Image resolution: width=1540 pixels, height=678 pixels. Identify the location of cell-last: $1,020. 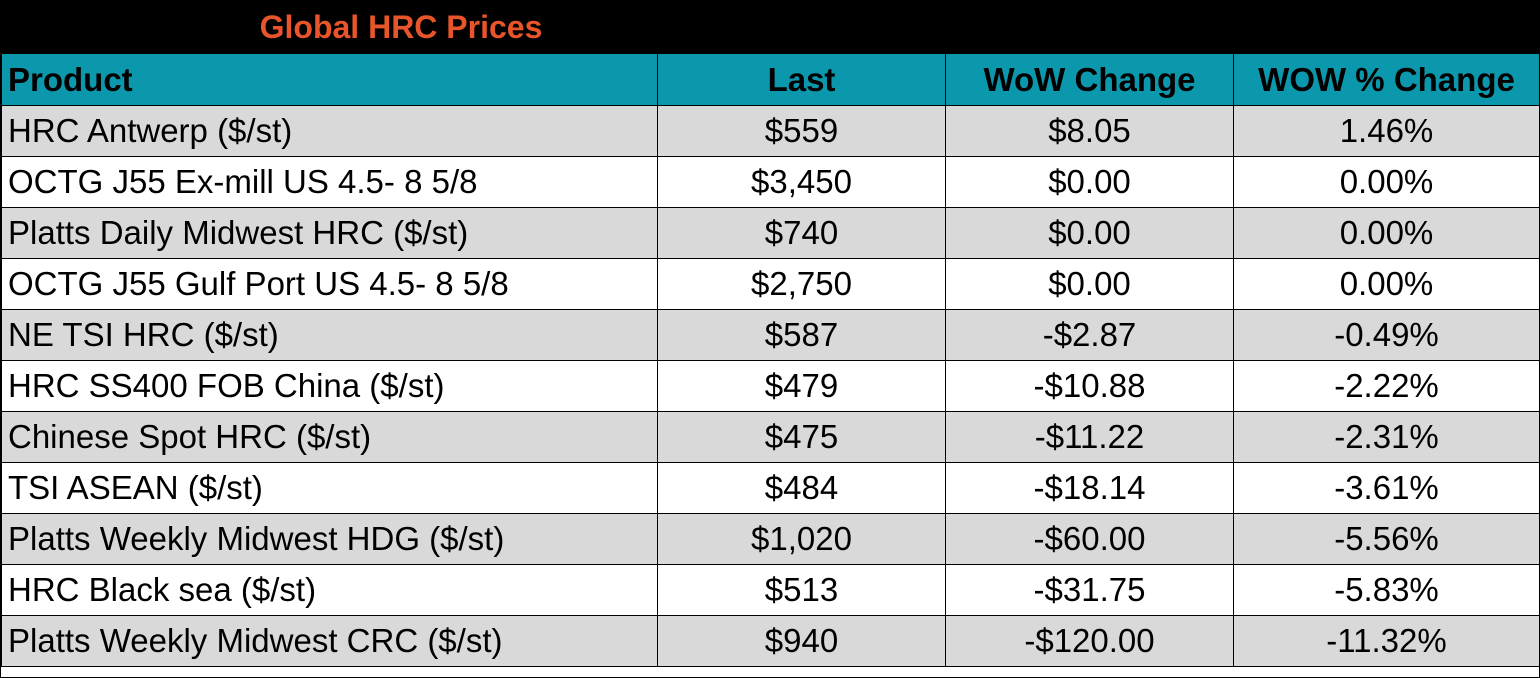
(801, 539).